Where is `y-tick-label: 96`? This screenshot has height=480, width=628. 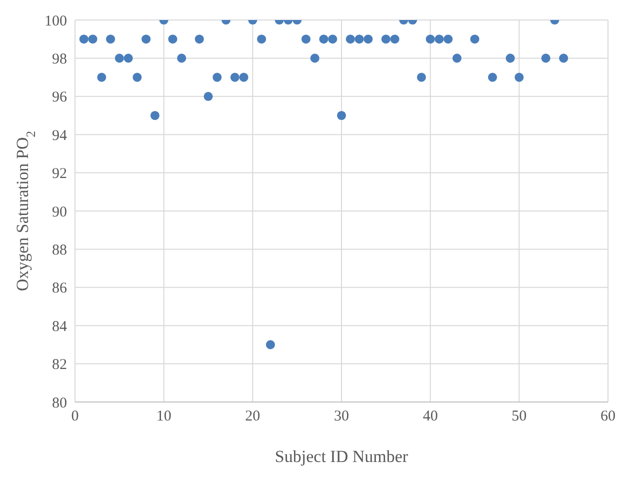 y-tick-label: 96 is located at coordinates (60, 98).